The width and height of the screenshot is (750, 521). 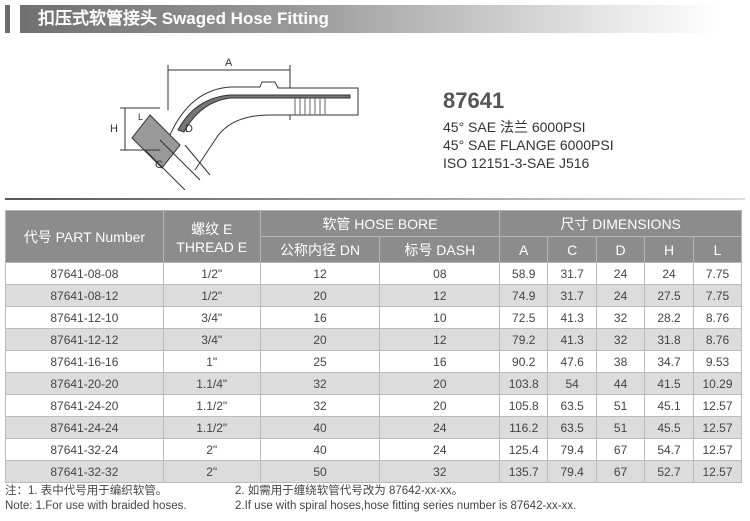 I want to click on header-part-number: 代号 PART Number, so click(x=84, y=236).